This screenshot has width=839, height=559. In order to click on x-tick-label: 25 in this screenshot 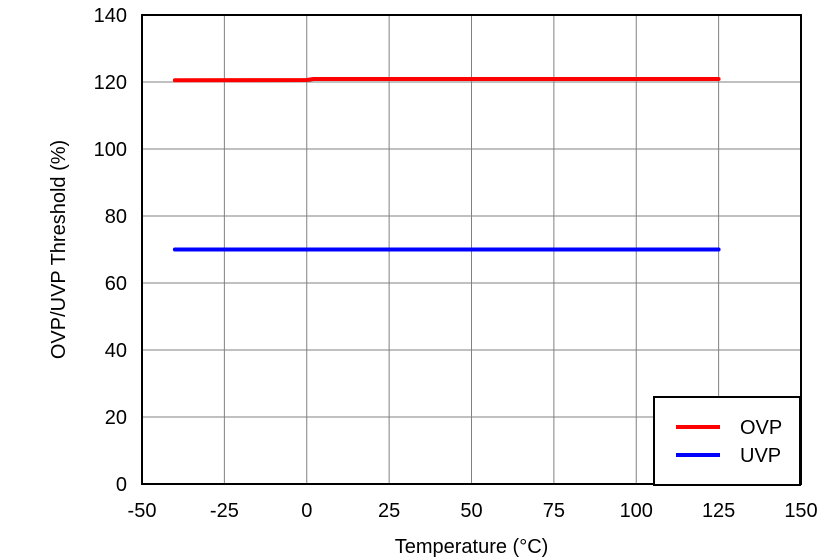, I will do `click(389, 511)`.